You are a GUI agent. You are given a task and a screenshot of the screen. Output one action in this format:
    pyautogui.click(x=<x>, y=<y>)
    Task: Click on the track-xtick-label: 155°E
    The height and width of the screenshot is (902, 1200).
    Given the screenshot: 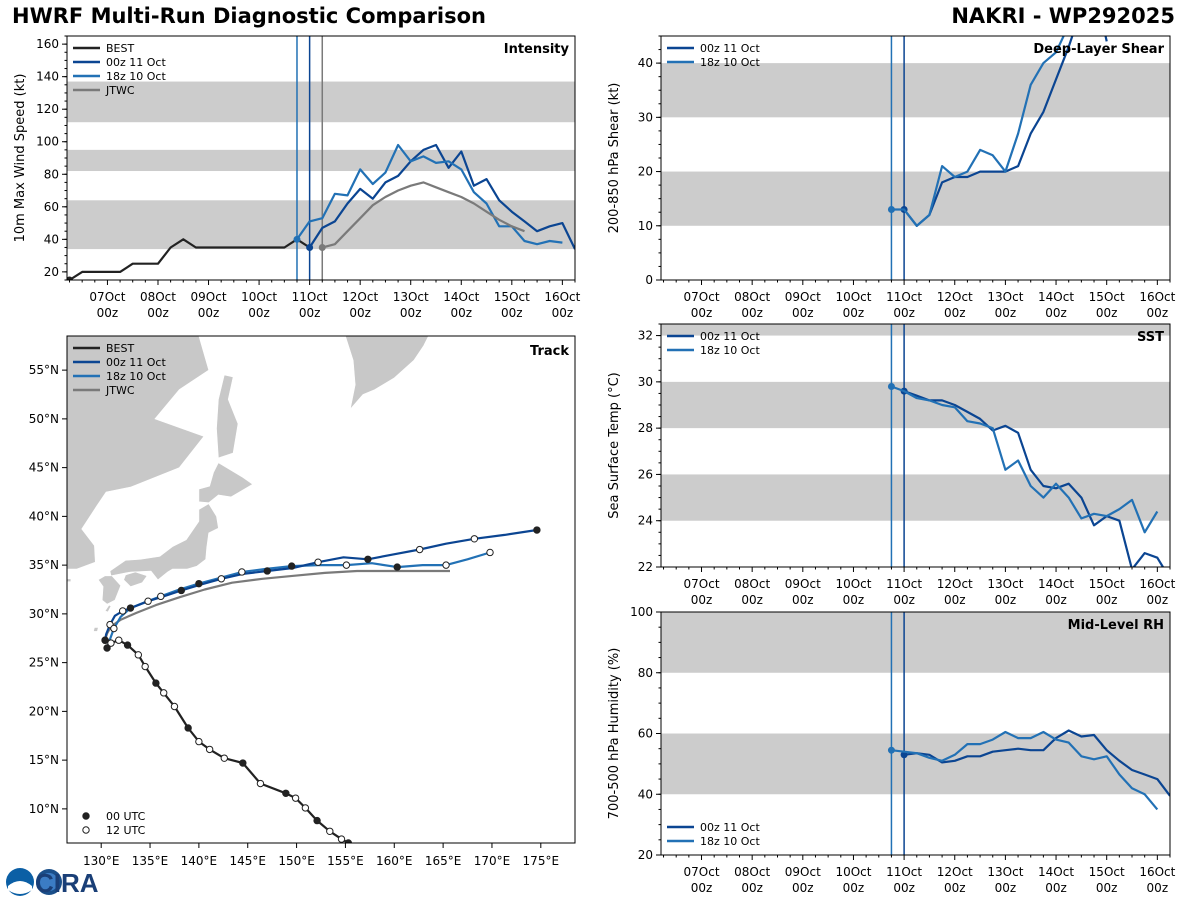 What is the action you would take?
    pyautogui.click(x=345, y=861)
    